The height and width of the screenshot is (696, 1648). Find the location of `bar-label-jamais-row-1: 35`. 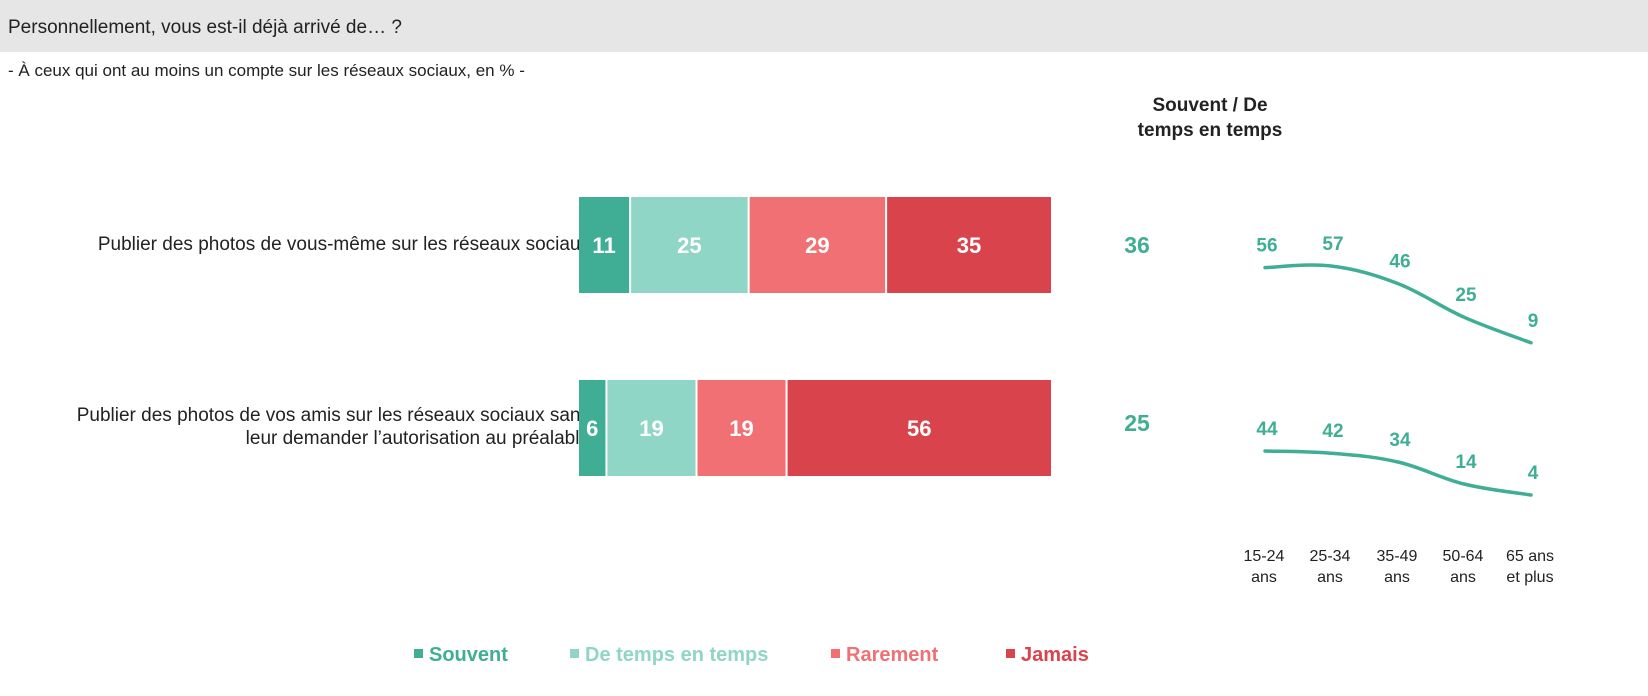

bar-label-jamais-row-1: 35 is located at coordinates (969, 245).